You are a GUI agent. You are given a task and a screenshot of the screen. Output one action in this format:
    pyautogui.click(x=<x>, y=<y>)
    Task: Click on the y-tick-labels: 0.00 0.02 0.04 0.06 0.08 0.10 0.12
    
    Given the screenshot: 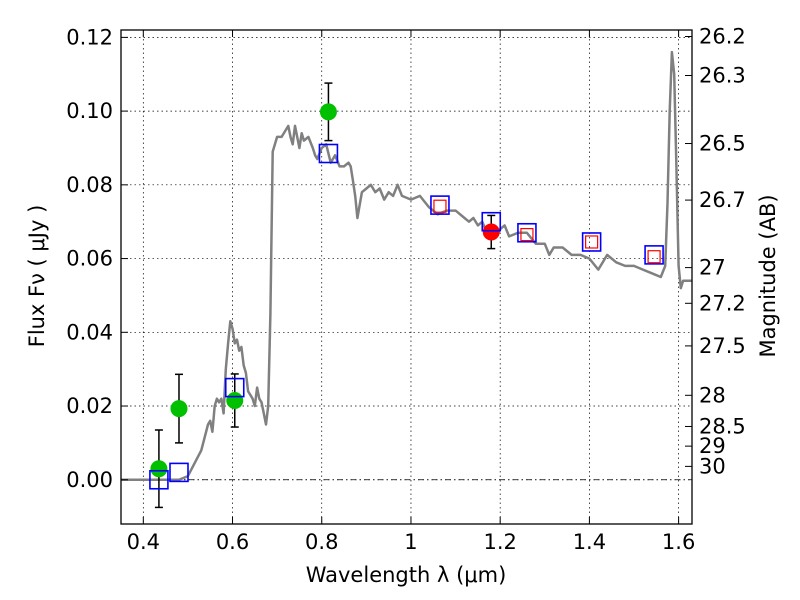 What is the action you would take?
    pyautogui.click(x=89, y=258)
    